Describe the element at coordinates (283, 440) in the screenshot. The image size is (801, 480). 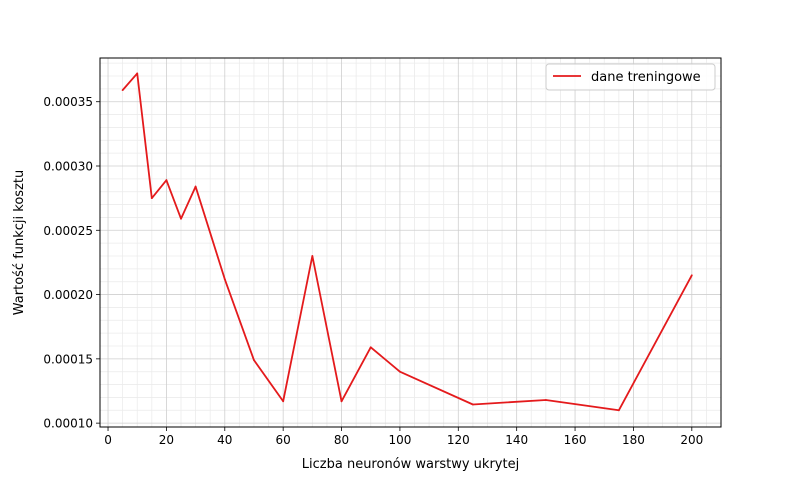
I see `x-tick-label: 60` at that location.